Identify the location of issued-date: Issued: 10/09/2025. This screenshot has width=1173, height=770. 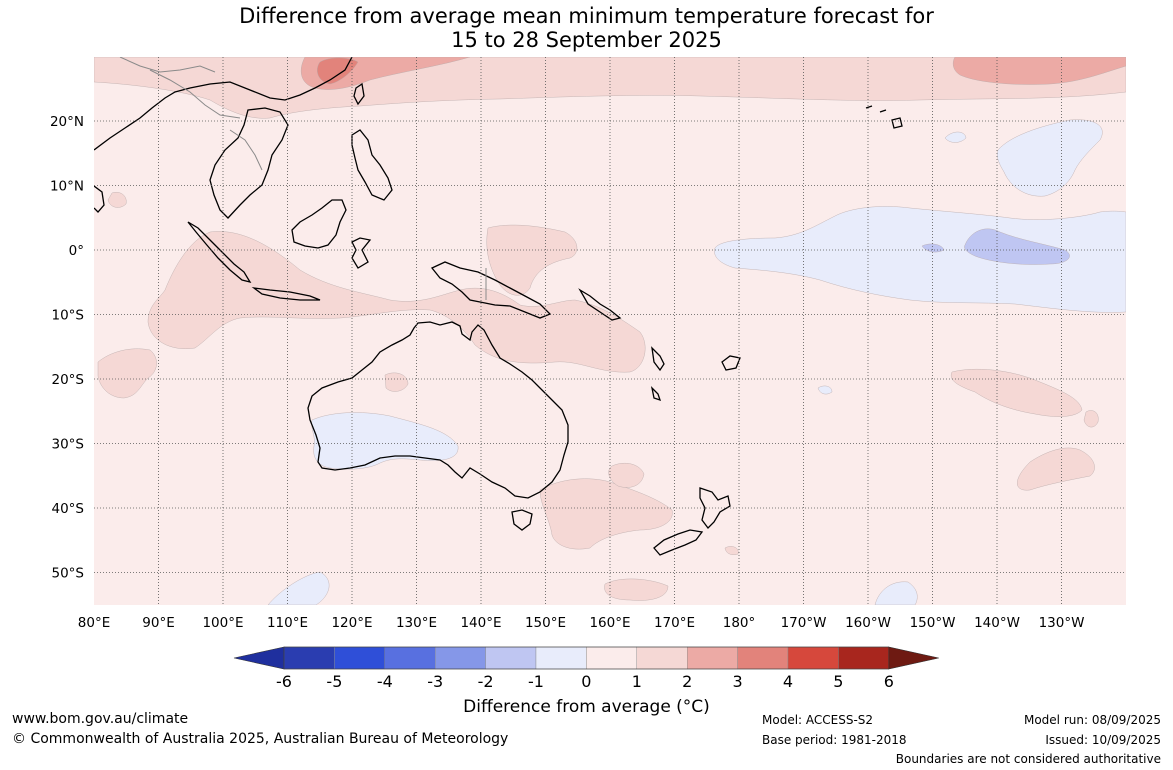
(1103, 740).